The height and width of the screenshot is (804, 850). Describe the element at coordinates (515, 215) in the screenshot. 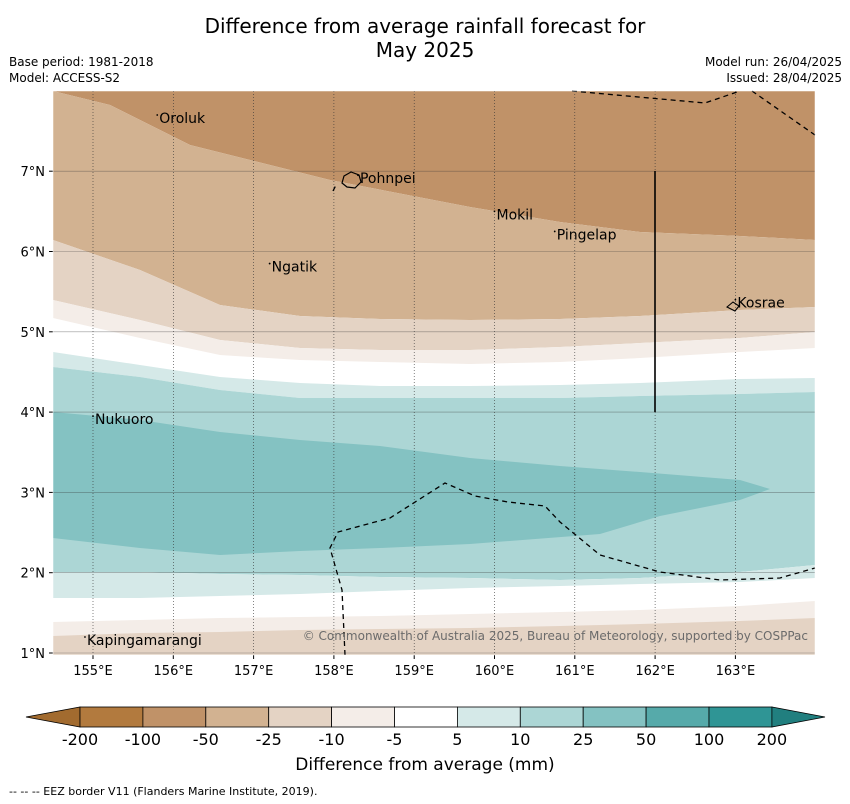

I see `place-label: Mokil` at that location.